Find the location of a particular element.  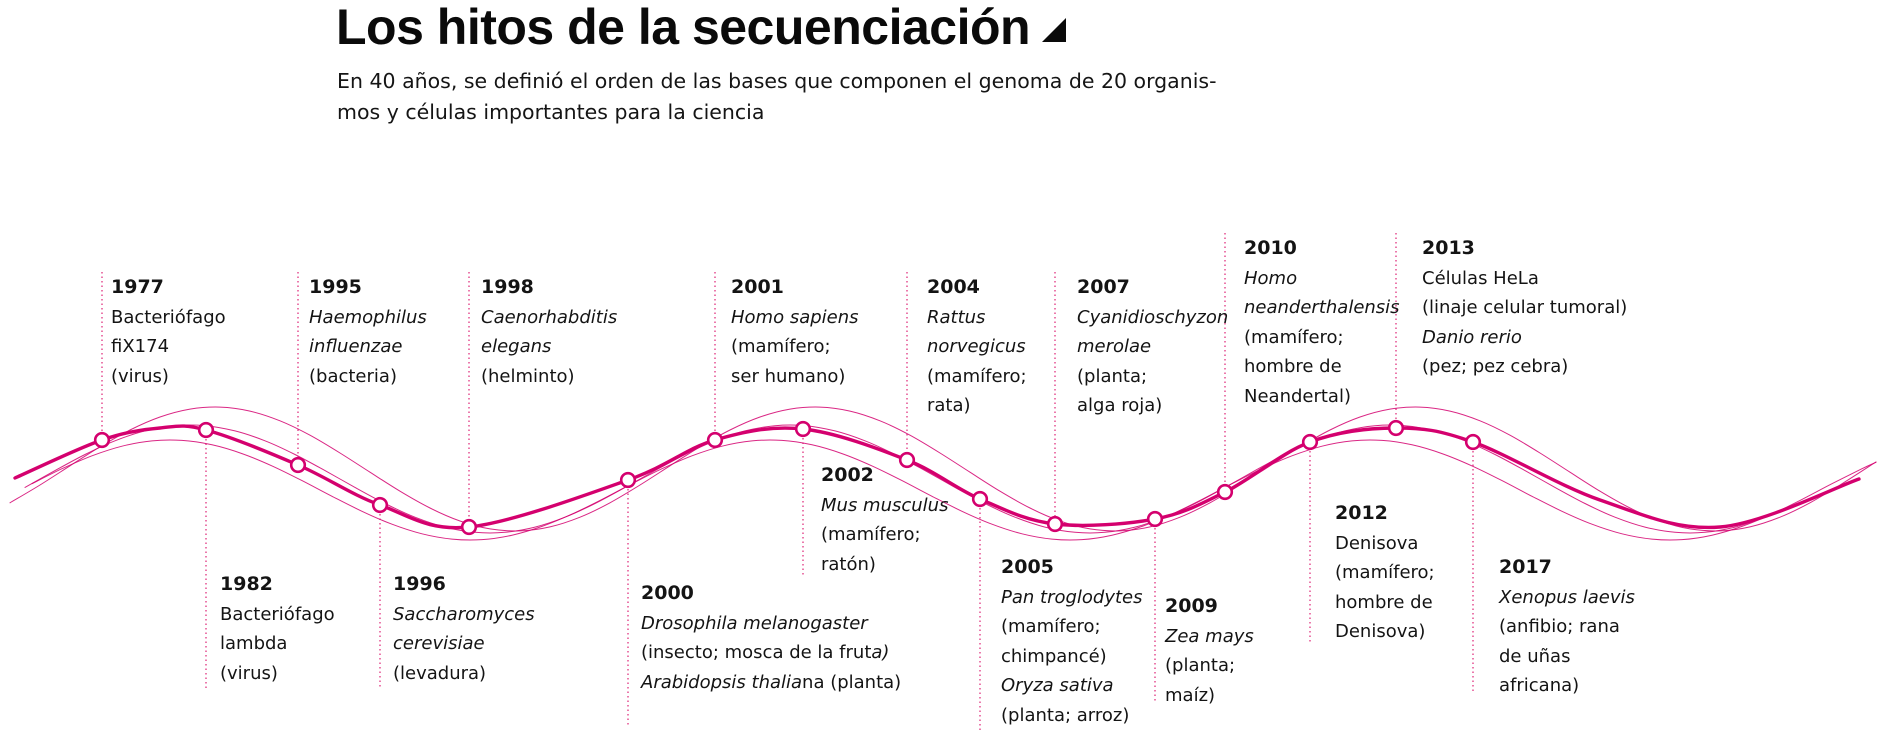

milestone-year: 1996 is located at coordinates (419, 584).